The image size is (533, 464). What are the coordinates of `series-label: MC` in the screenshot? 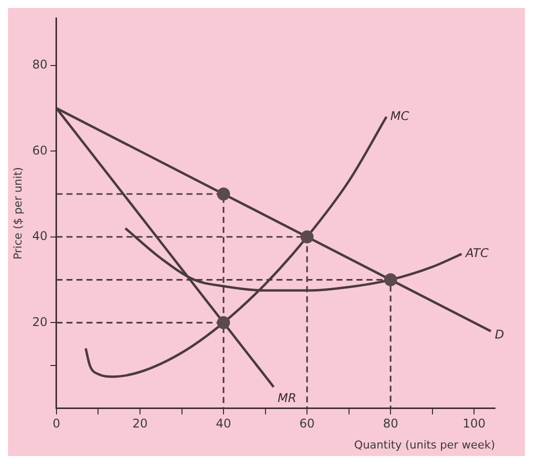 It's located at (400, 115).